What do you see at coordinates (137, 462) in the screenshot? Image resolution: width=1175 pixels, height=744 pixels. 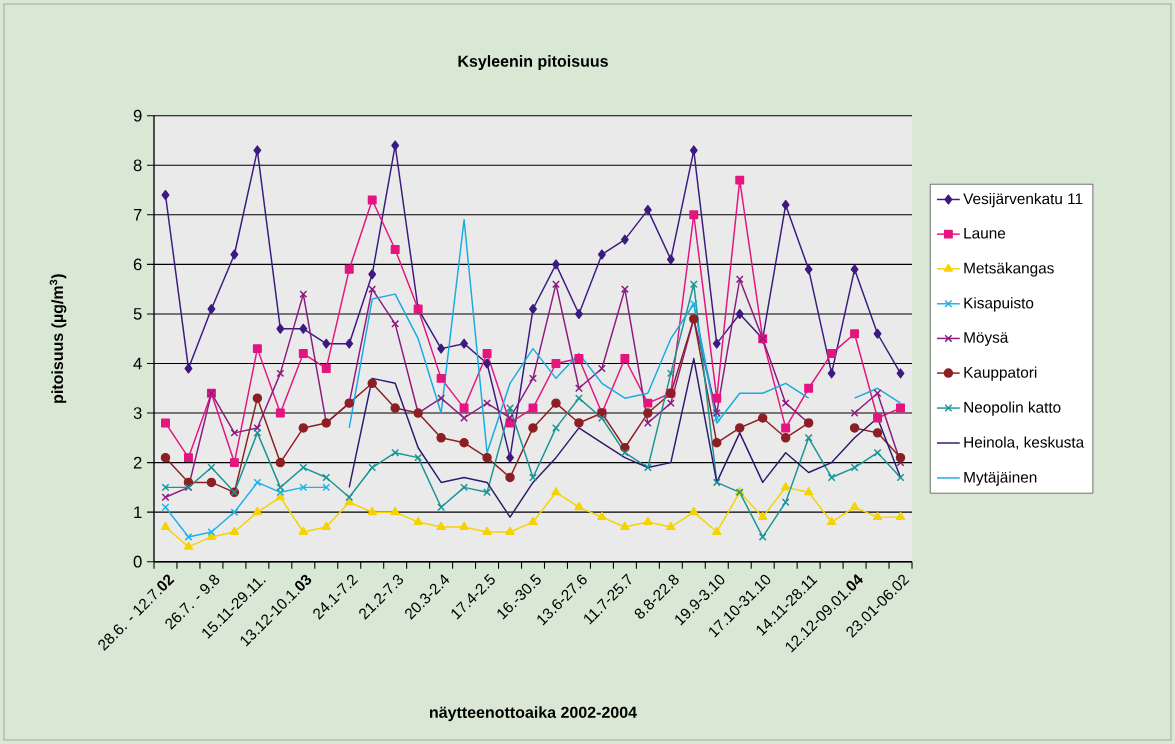 I see `y-tick-label: 2` at bounding box center [137, 462].